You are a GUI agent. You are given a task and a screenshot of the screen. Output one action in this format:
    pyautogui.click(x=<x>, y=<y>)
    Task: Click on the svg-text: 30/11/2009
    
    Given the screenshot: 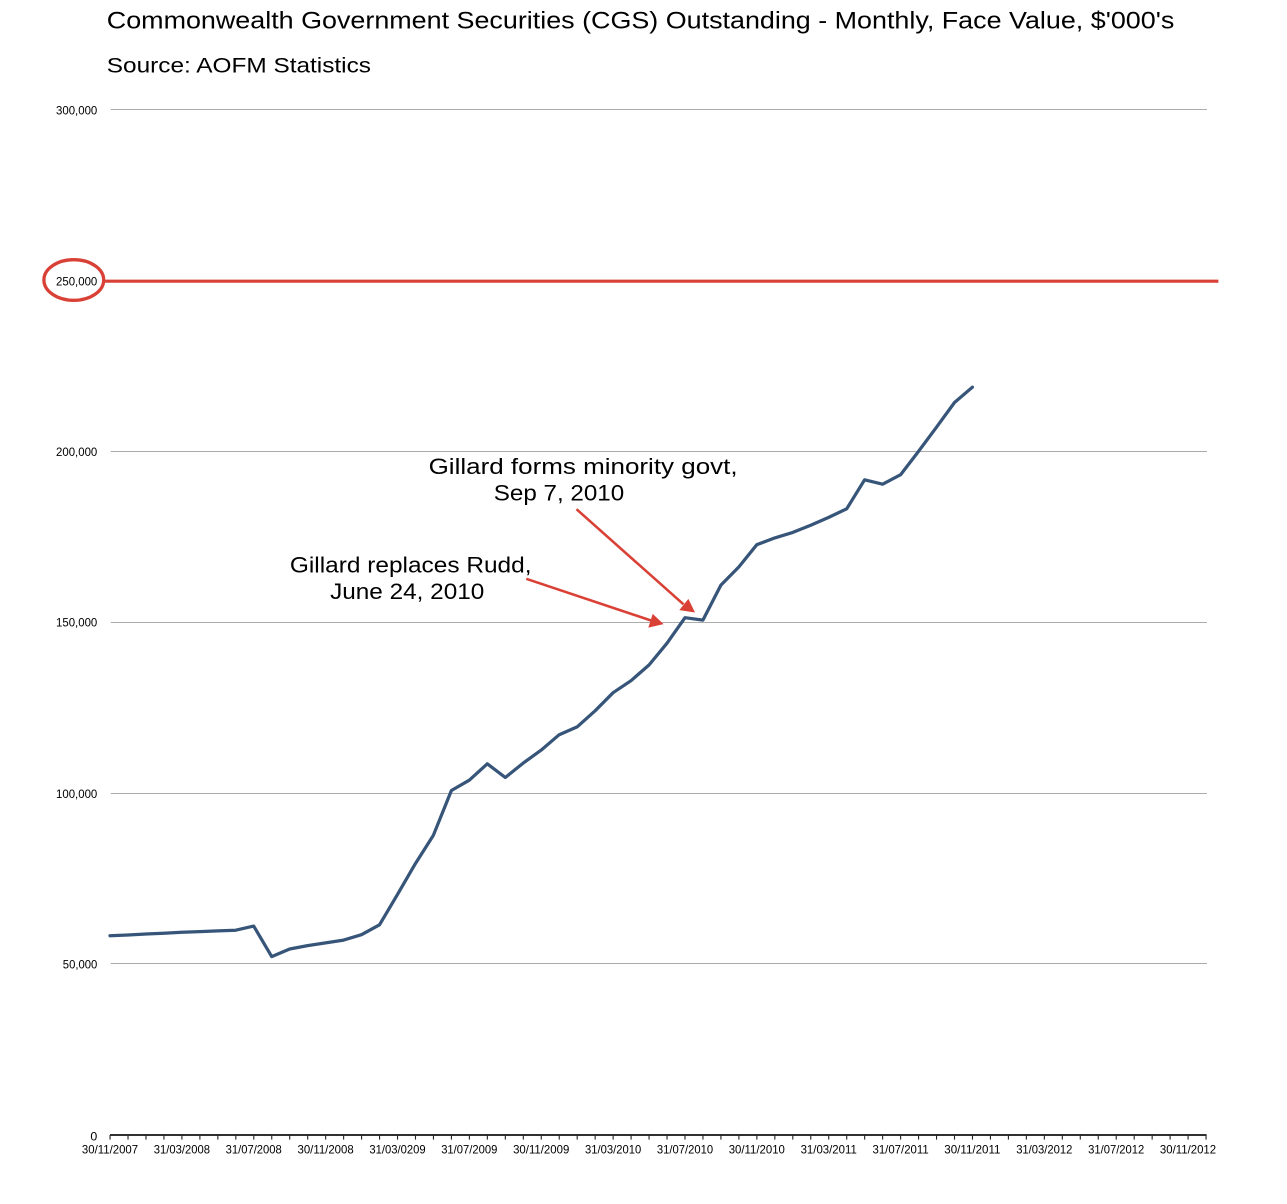 What is the action you would take?
    pyautogui.click(x=541, y=1149)
    